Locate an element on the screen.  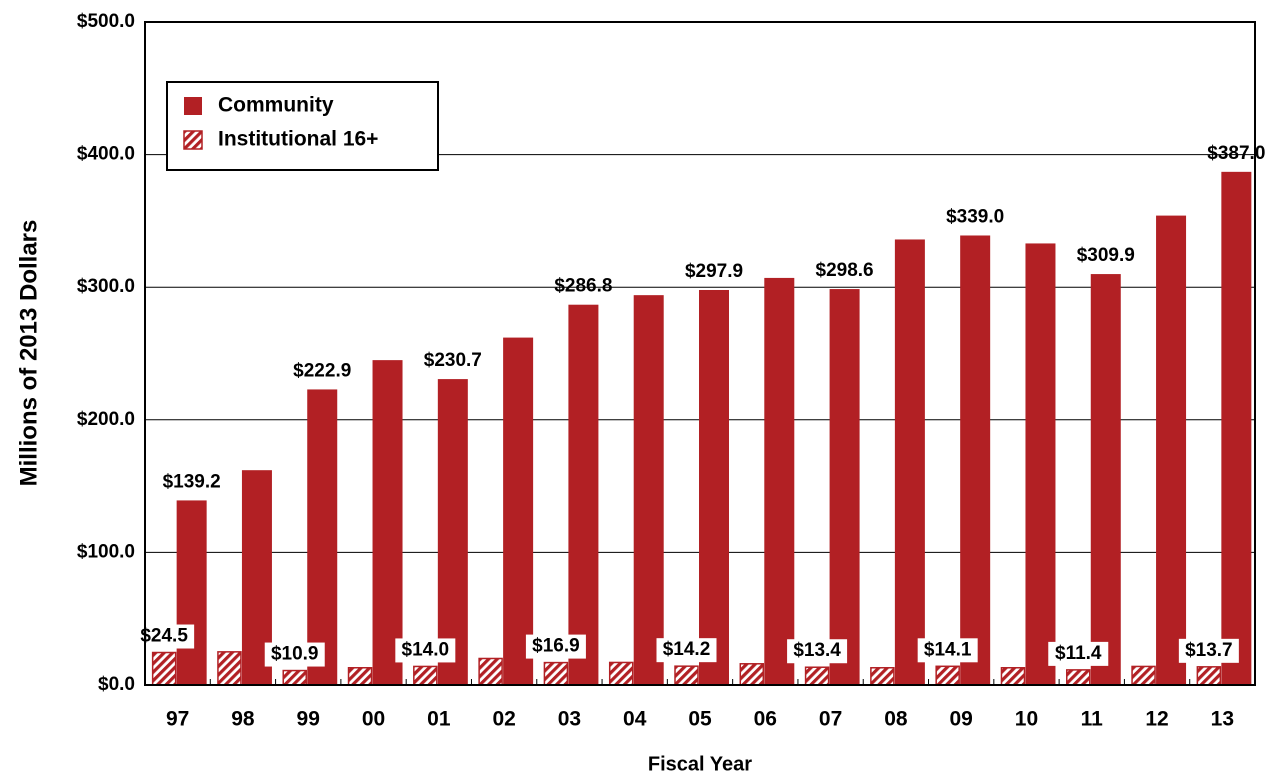
data-label: $139.2 is located at coordinates (192, 481).